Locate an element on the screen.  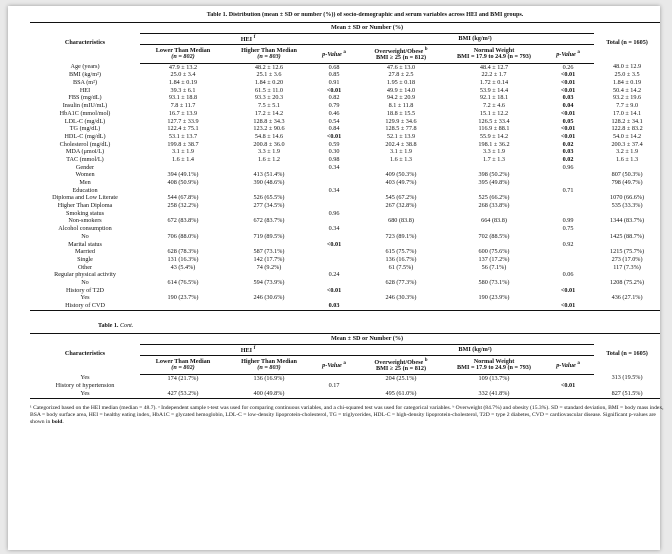
table-row: Marital status <0.01 0.92 is located at coordinates (345, 245).